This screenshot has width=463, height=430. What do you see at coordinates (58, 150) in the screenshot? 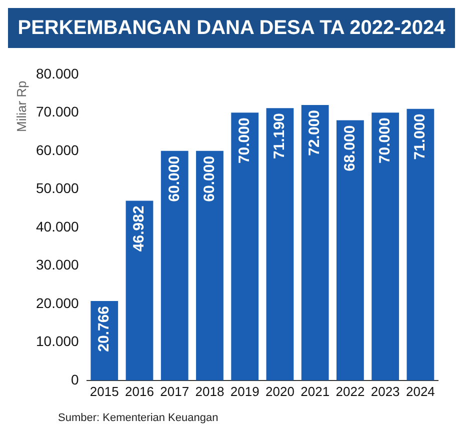
I see `y-tick-label: 60.000` at bounding box center [58, 150].